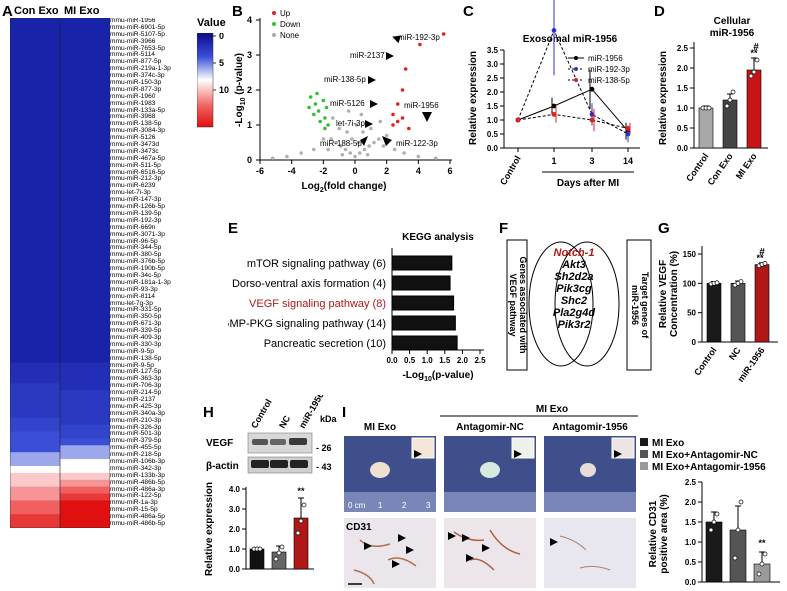 The height and width of the screenshot is (591, 787). What do you see at coordinates (653, 533) in the screenshot?
I see `bari-ylabel-1: Relative CD31` at bounding box center [653, 533].